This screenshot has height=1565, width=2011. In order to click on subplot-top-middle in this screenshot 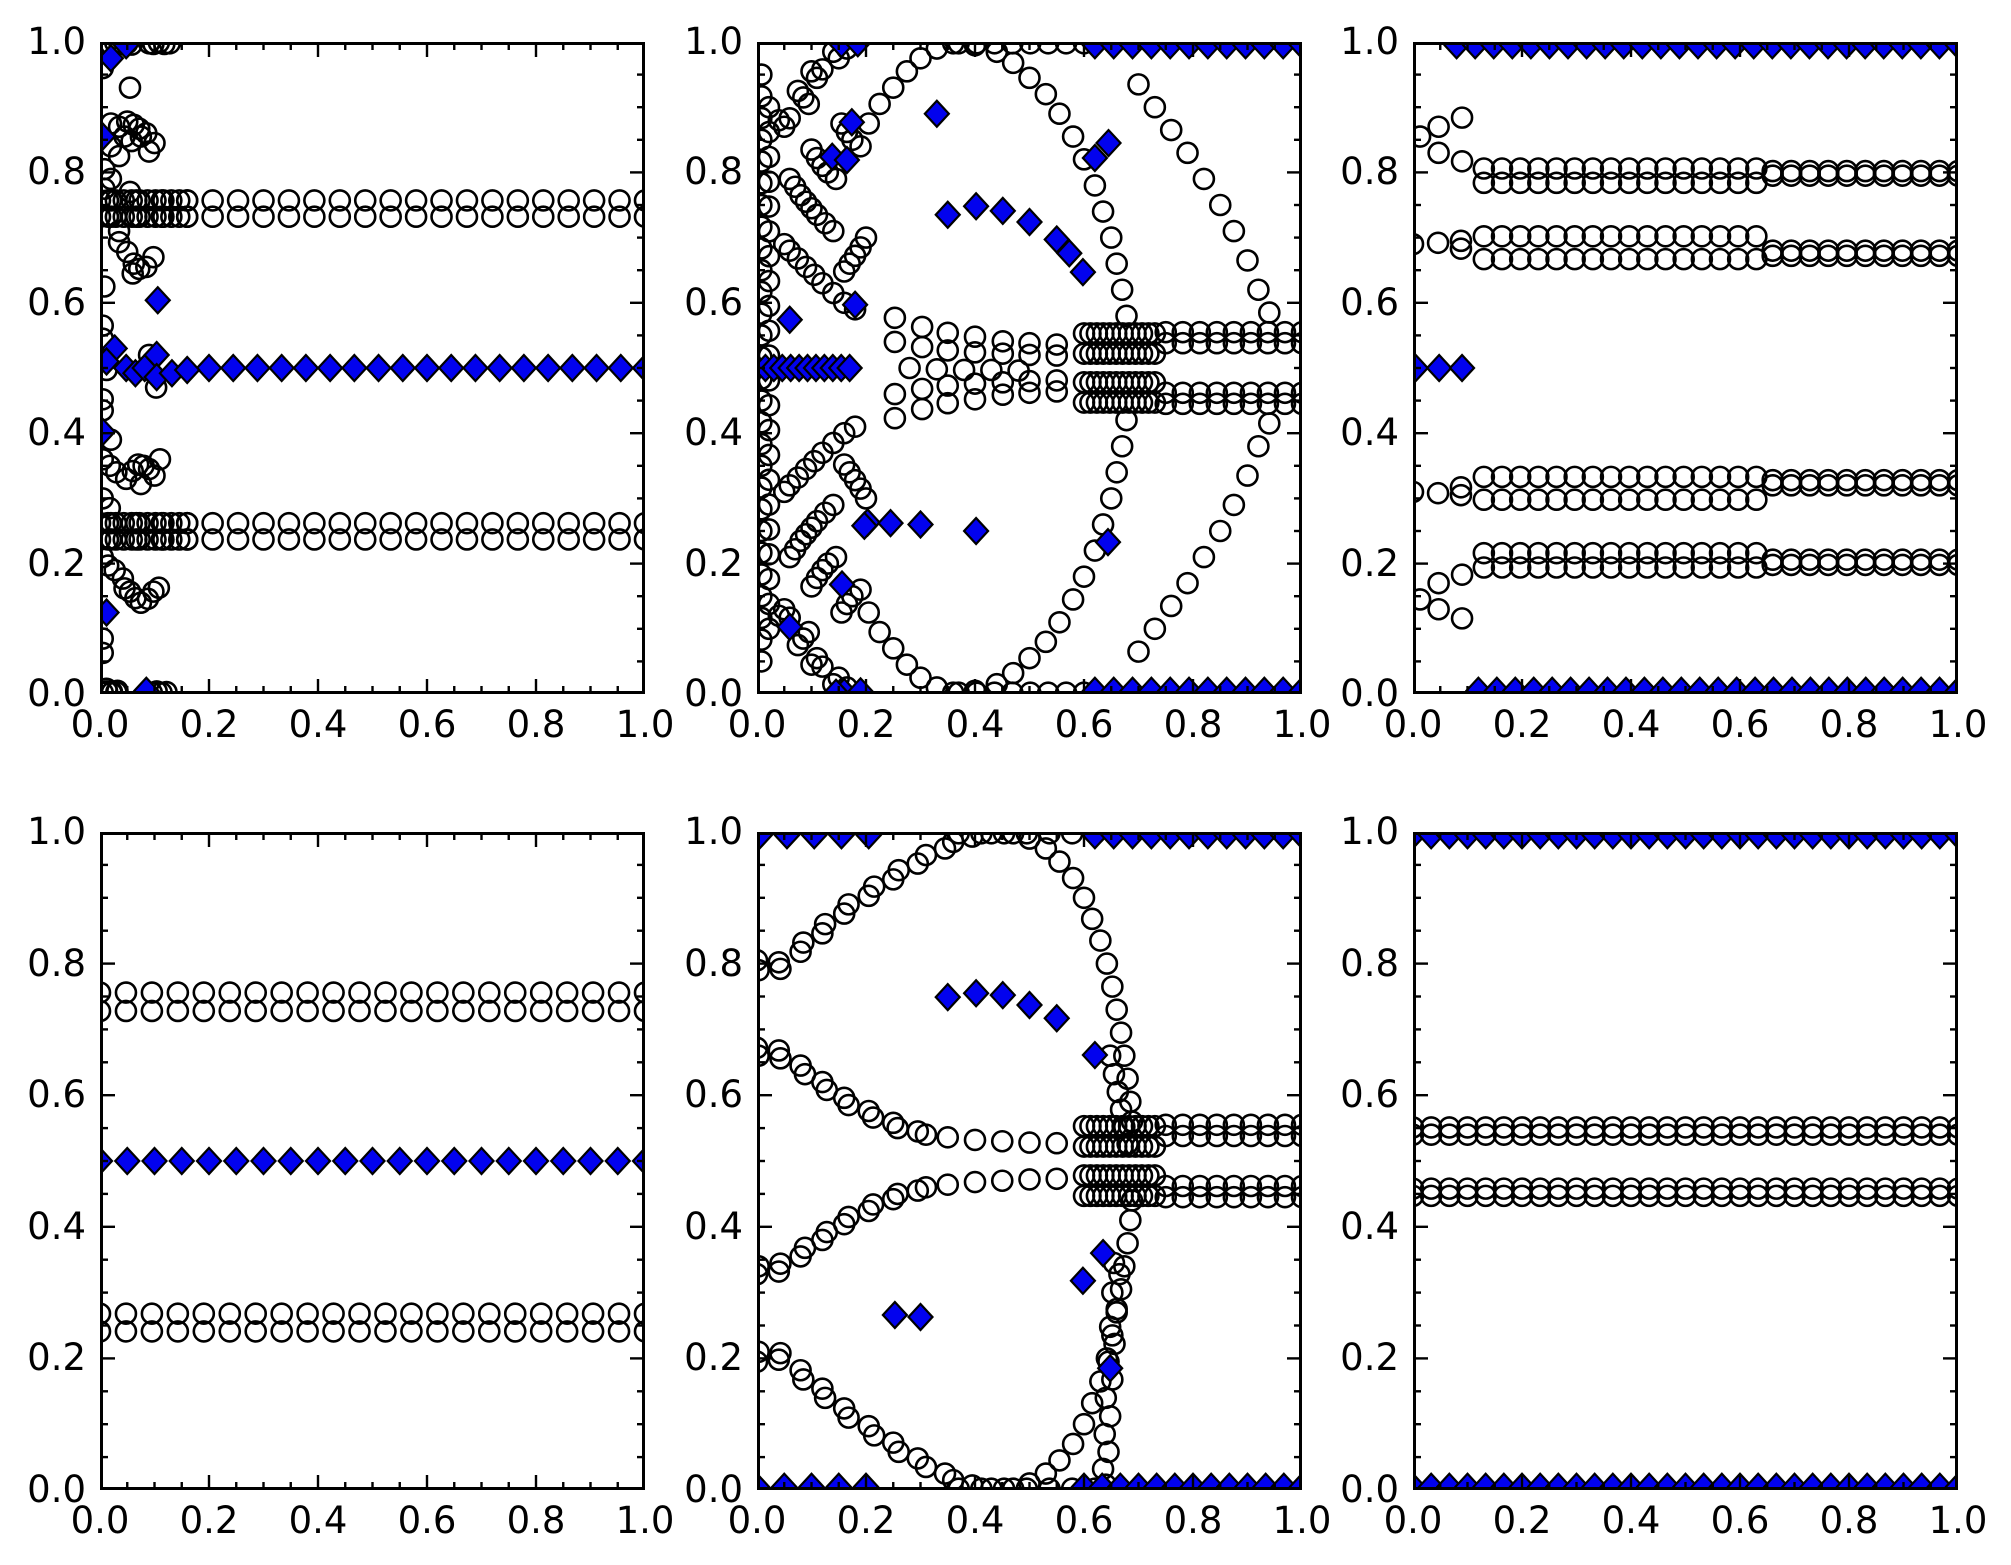, I will do `click(1029, 368)`.